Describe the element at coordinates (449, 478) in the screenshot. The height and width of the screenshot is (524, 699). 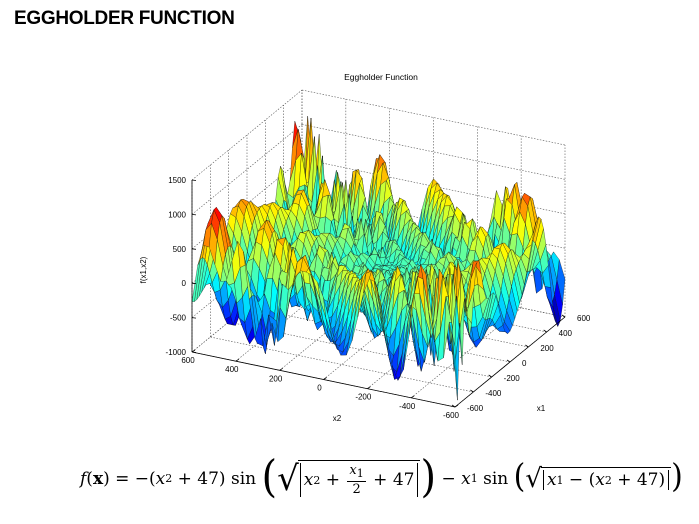
I see `formula-minus: −` at that location.